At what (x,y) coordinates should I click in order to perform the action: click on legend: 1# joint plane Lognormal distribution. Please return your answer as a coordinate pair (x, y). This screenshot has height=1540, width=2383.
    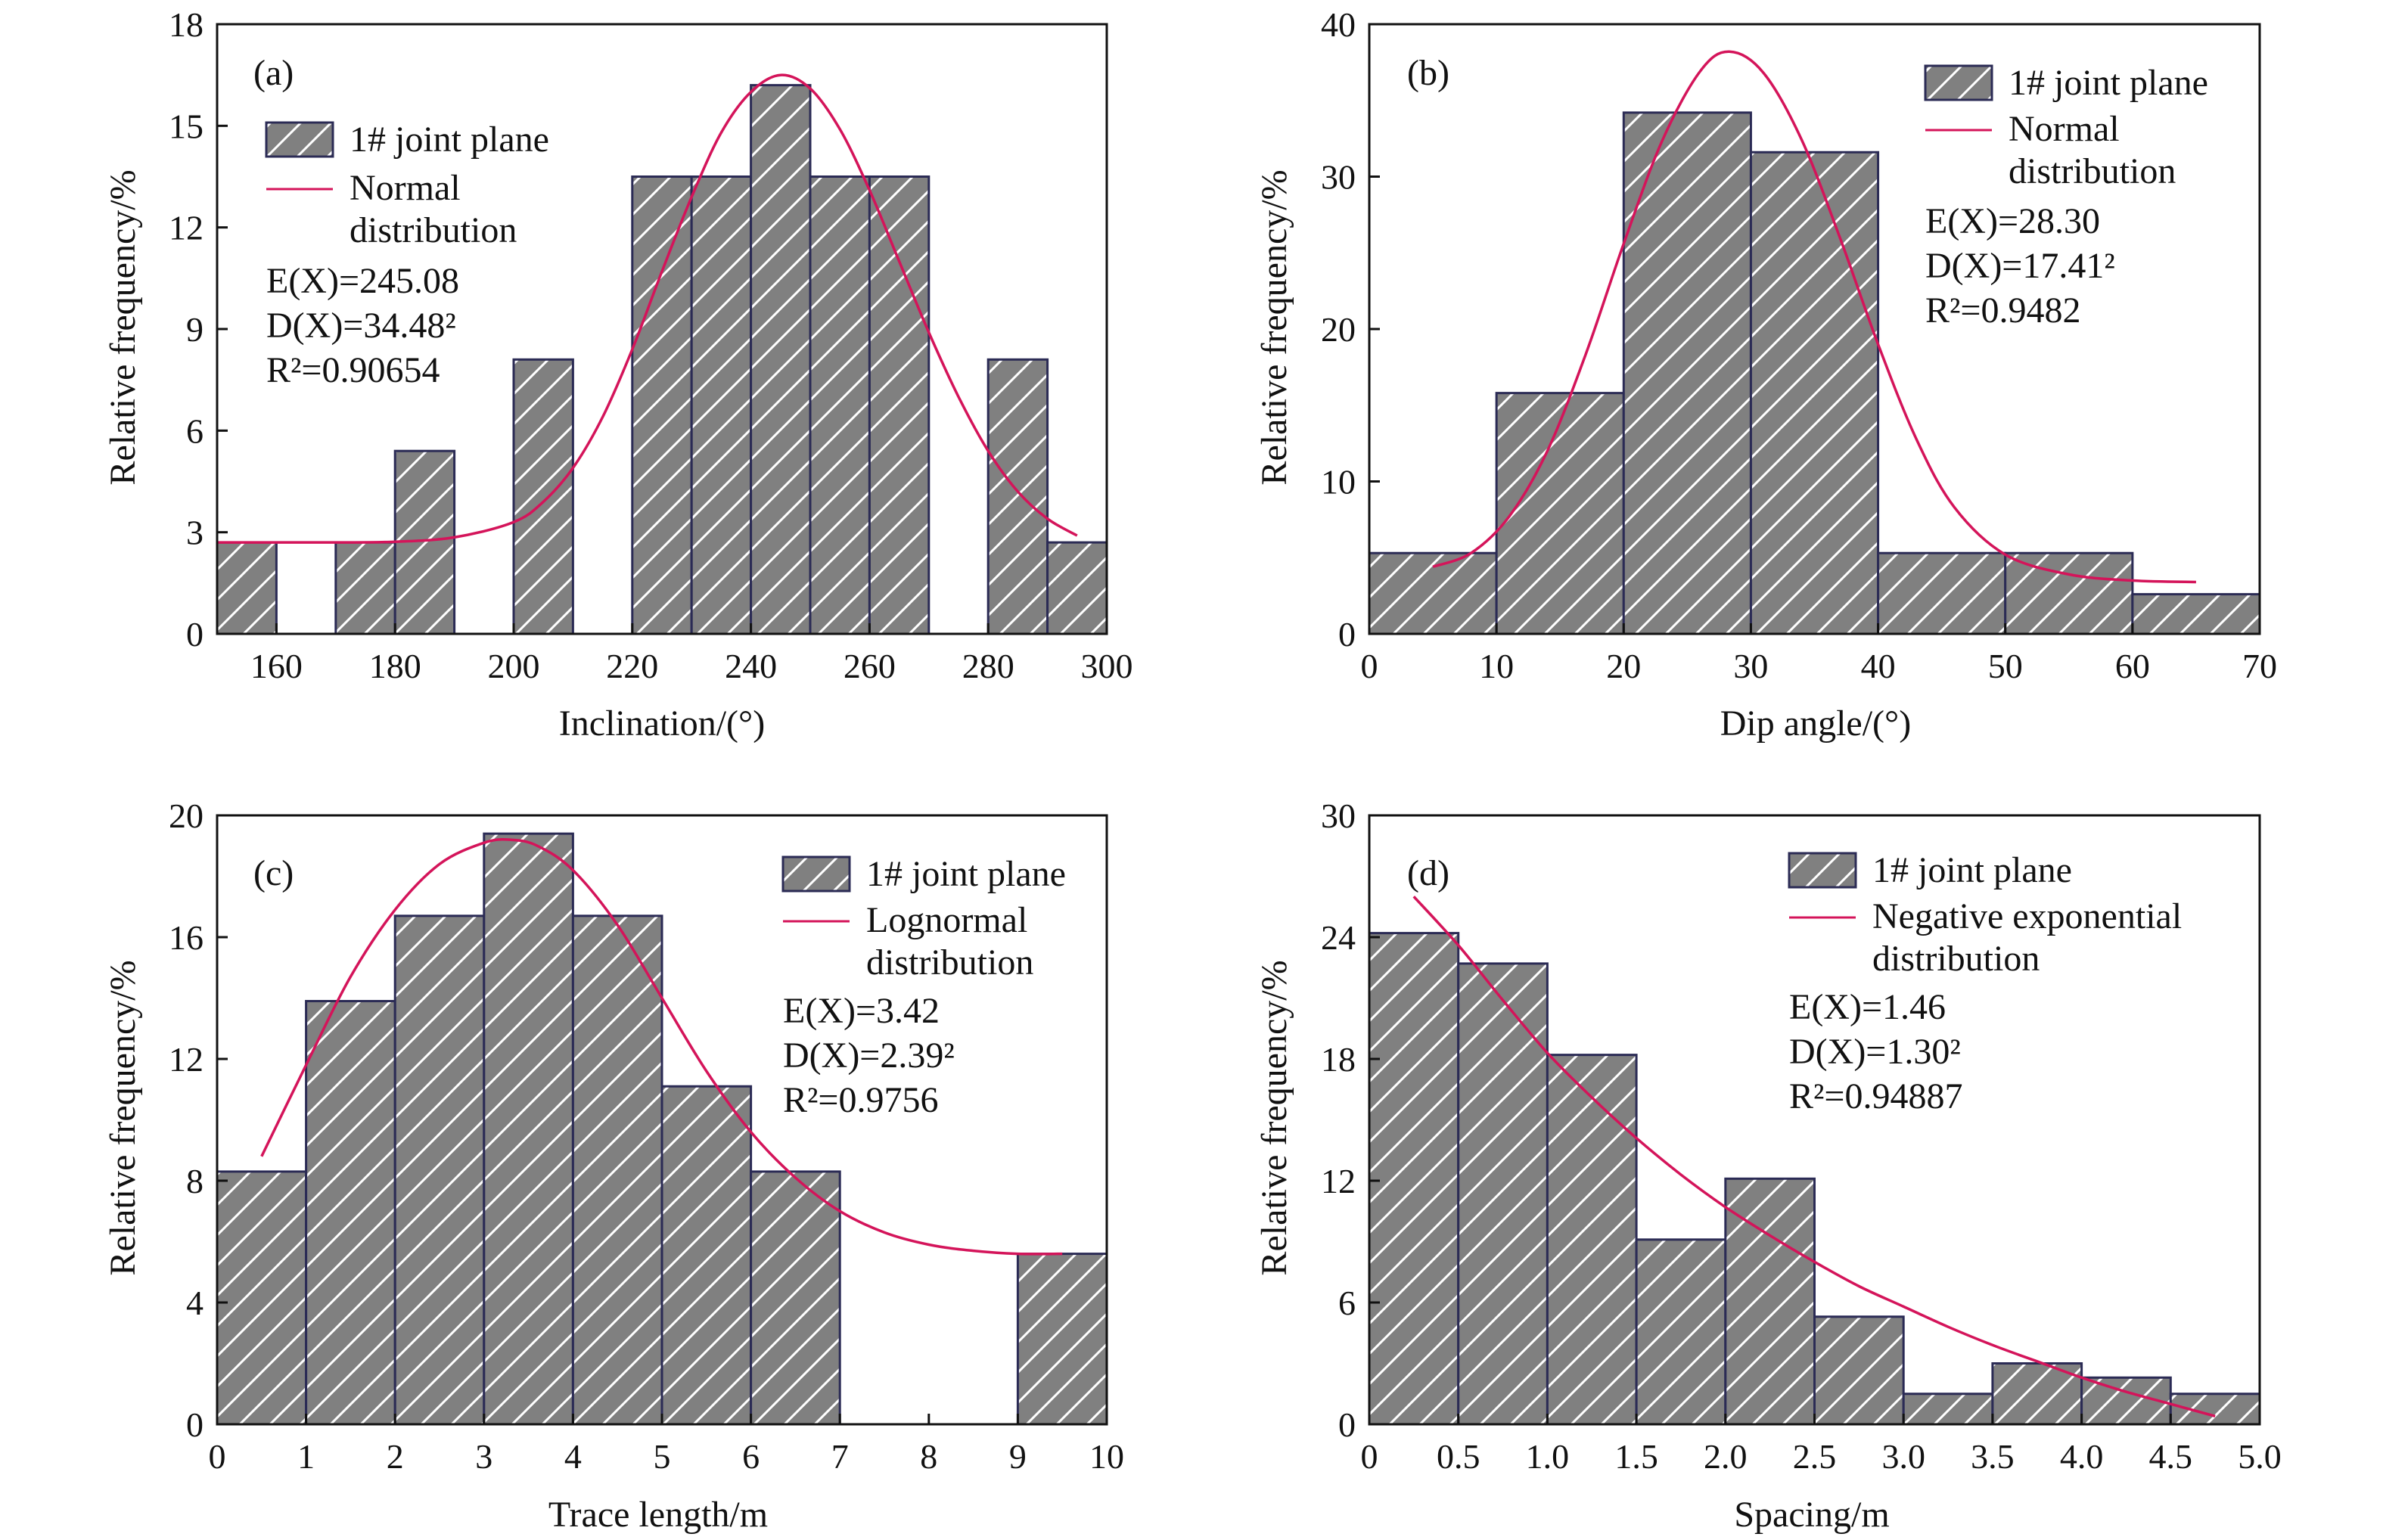
    Looking at the image, I should click on (923, 918).